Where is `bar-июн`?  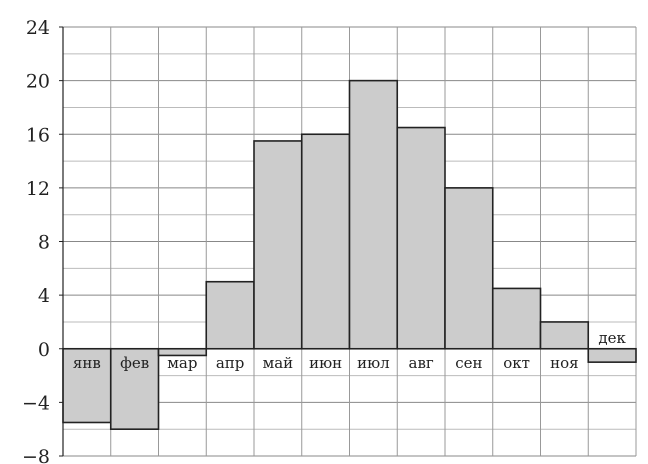
bar-июн is located at coordinates (325, 241).